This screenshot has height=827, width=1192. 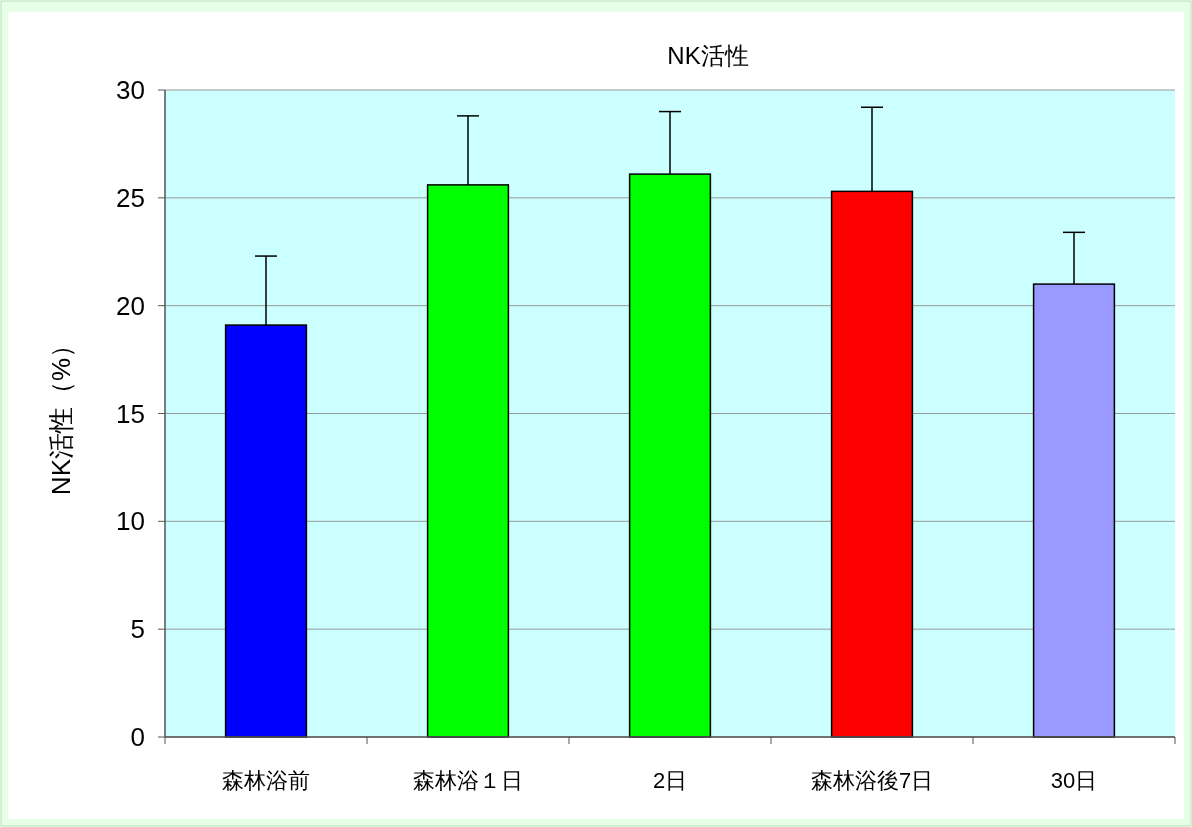 What do you see at coordinates (266, 780) in the screenshot?
I see `x-tick-label: 森林浴前` at bounding box center [266, 780].